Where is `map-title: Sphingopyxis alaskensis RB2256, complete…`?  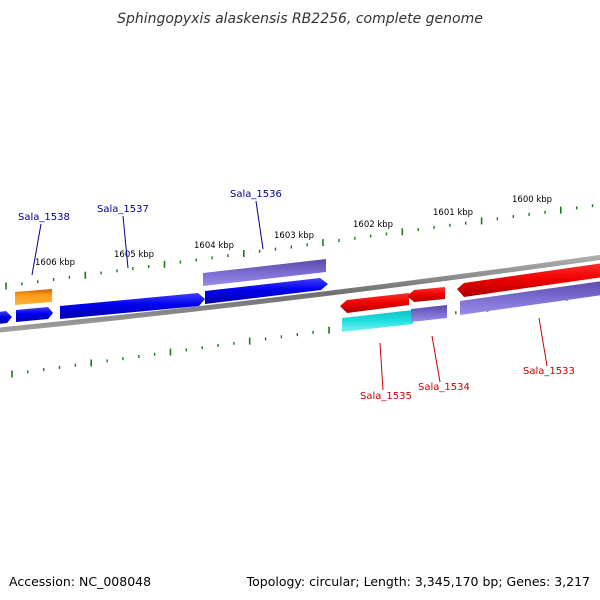
map-title: Sphingopyxis alaskensis RB2256, complete… is located at coordinates (300, 19).